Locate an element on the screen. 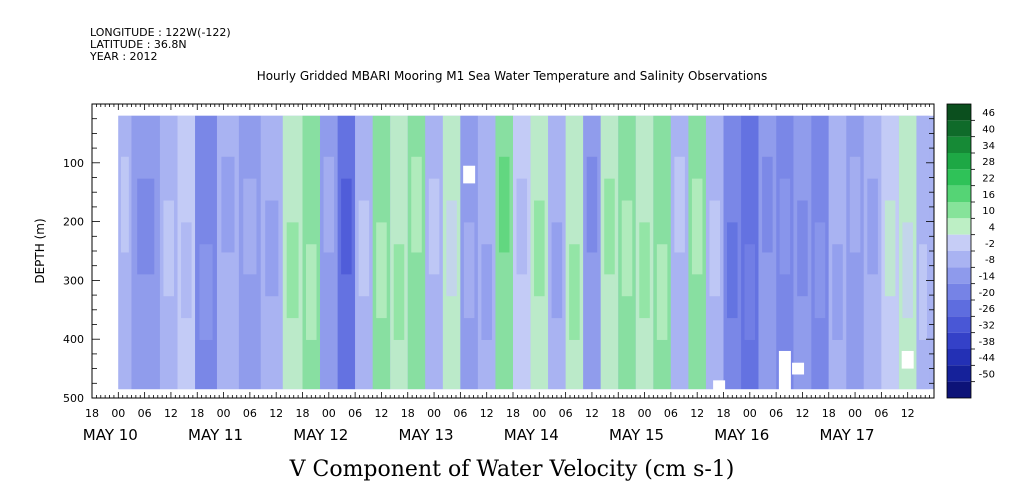  colorbar-label: -44 is located at coordinates (987, 358).